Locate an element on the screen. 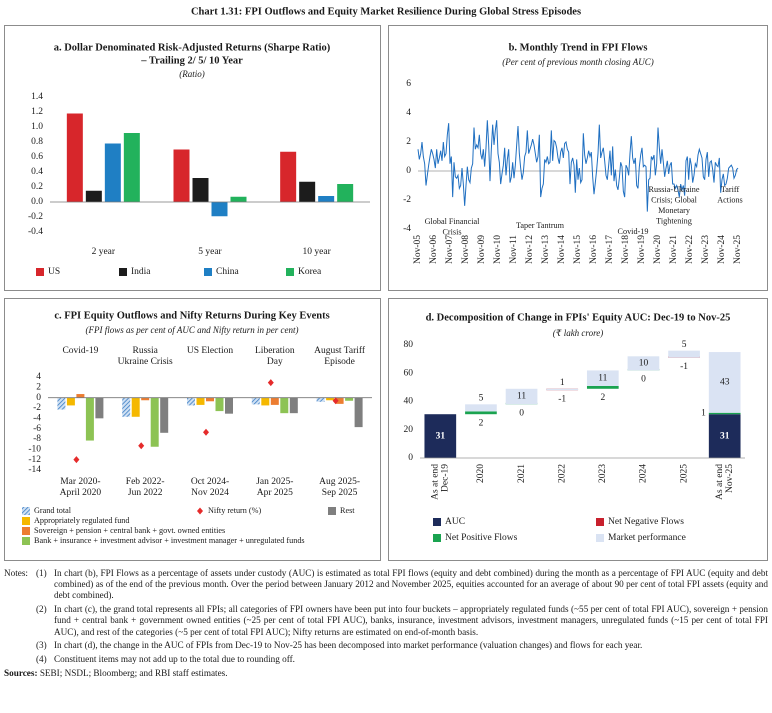 The image size is (772, 713). note-number: (2) is located at coordinates (41, 609).